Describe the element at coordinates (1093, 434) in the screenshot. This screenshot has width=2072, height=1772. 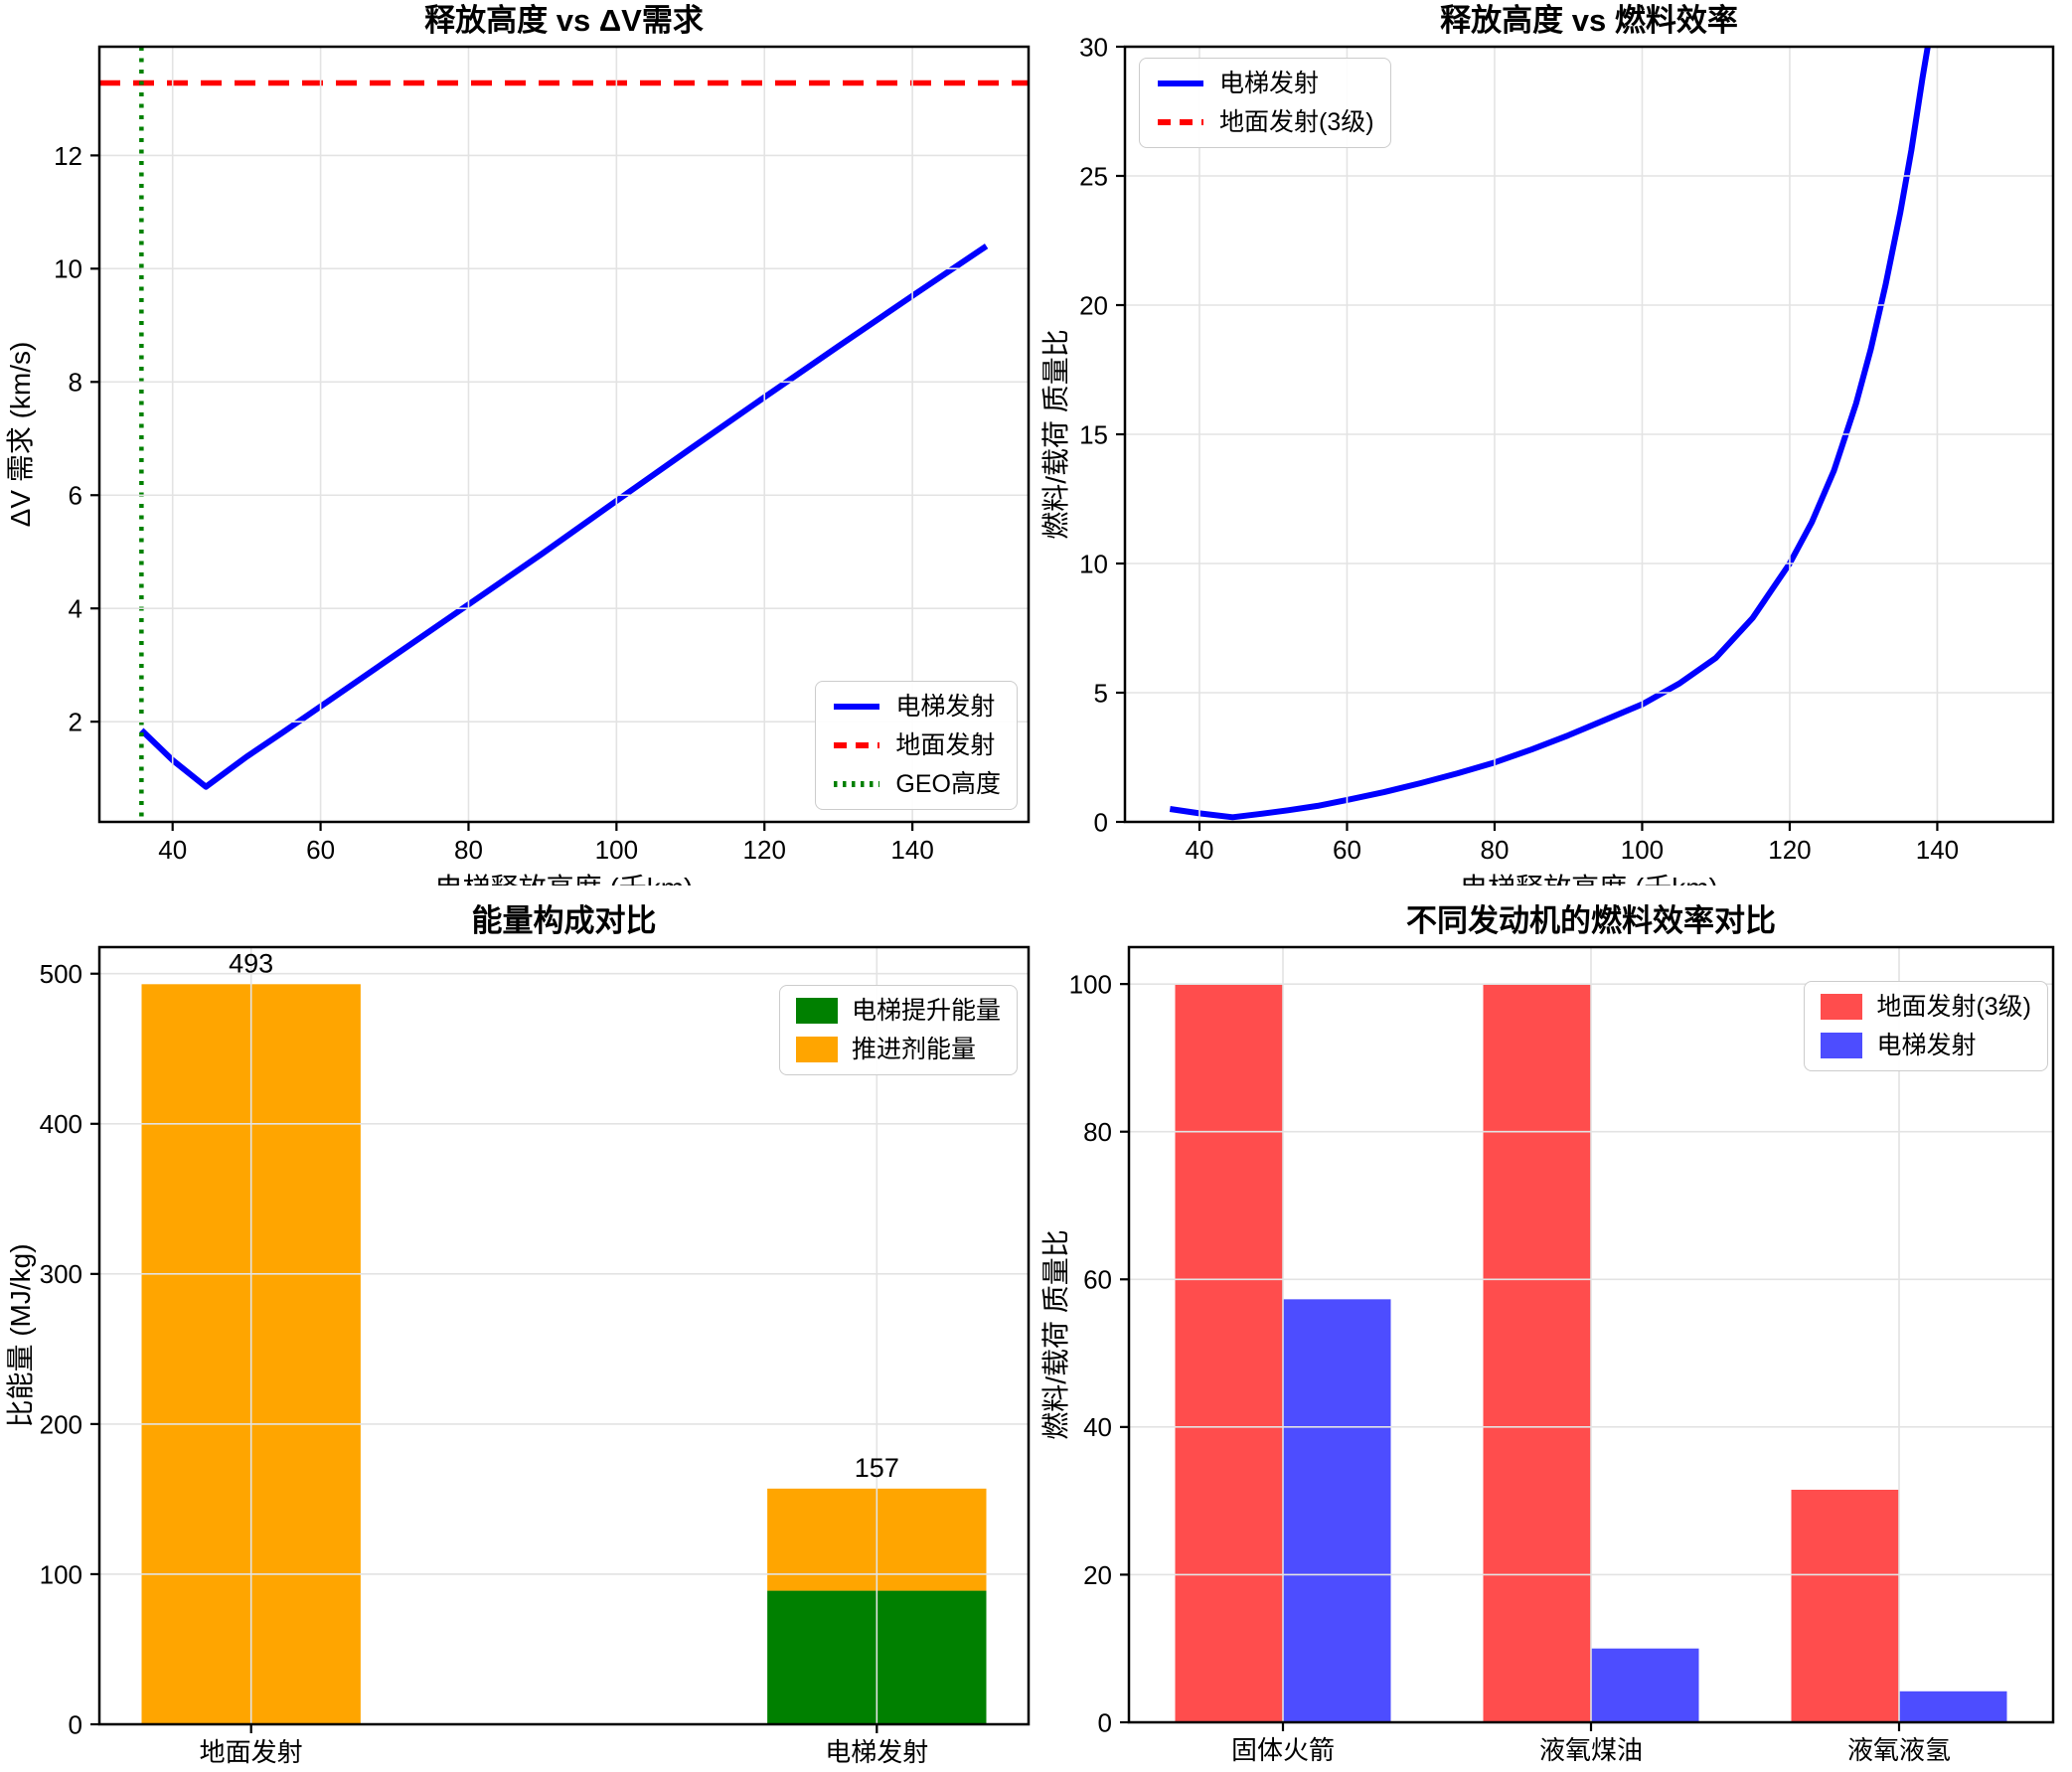
I see `y-tick-label: 15` at that location.